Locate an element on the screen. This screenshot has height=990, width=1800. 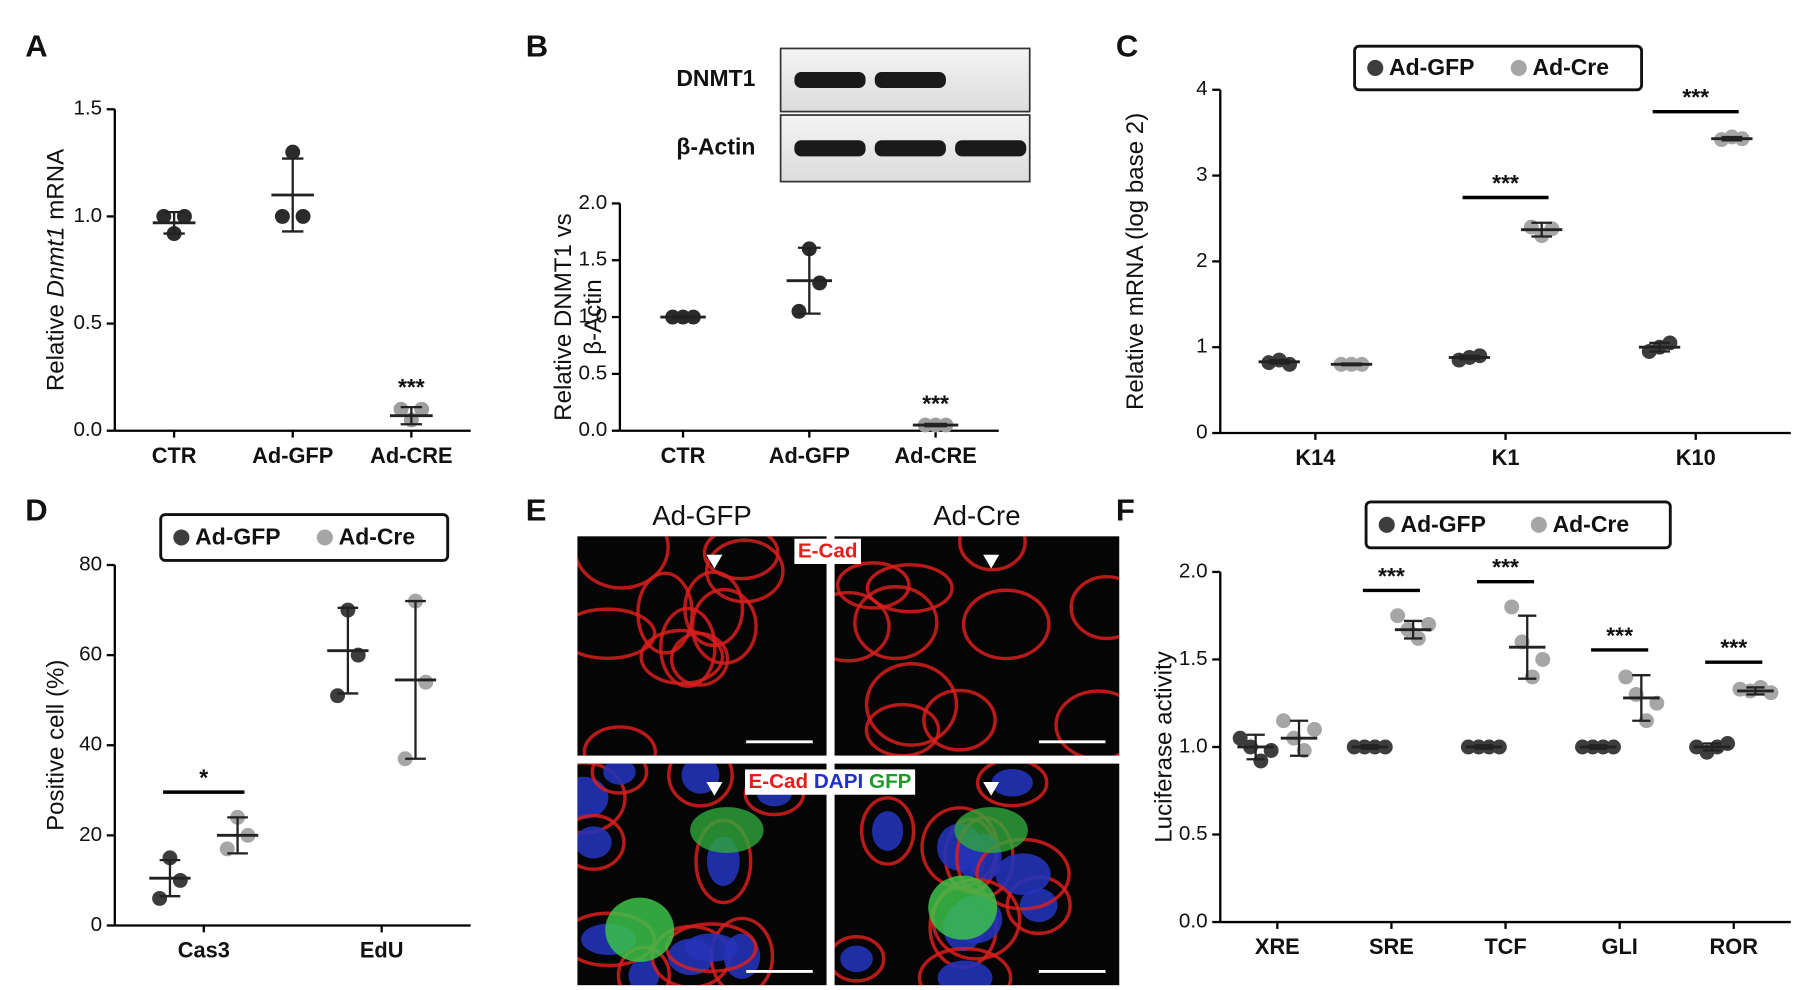
panel-letter: D is located at coordinates (36, 509).